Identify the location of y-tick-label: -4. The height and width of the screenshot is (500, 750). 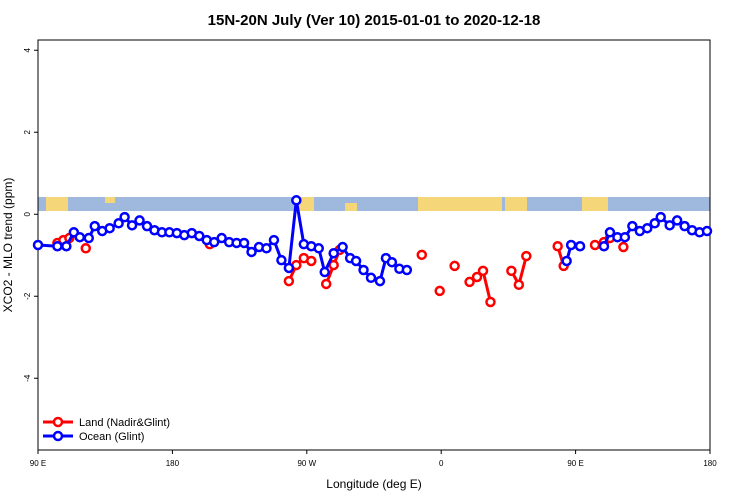
(27, 378).